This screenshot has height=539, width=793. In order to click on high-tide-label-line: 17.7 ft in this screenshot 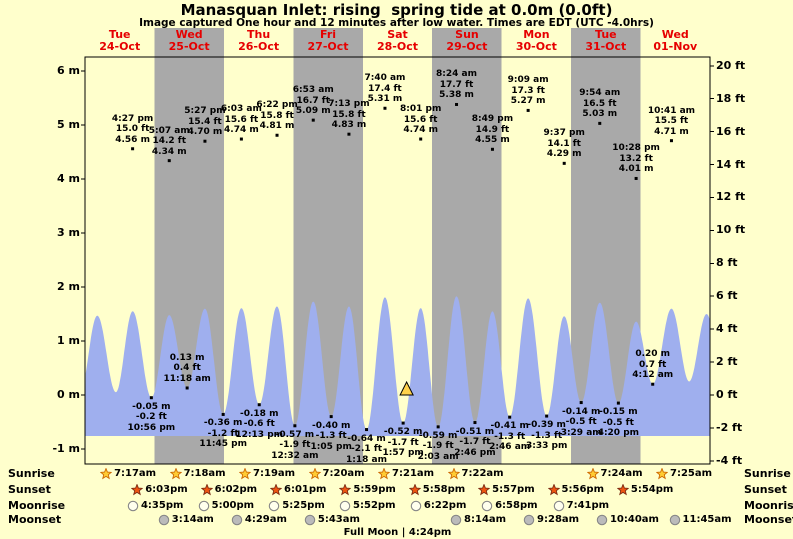, I will do `click(456, 84)`.